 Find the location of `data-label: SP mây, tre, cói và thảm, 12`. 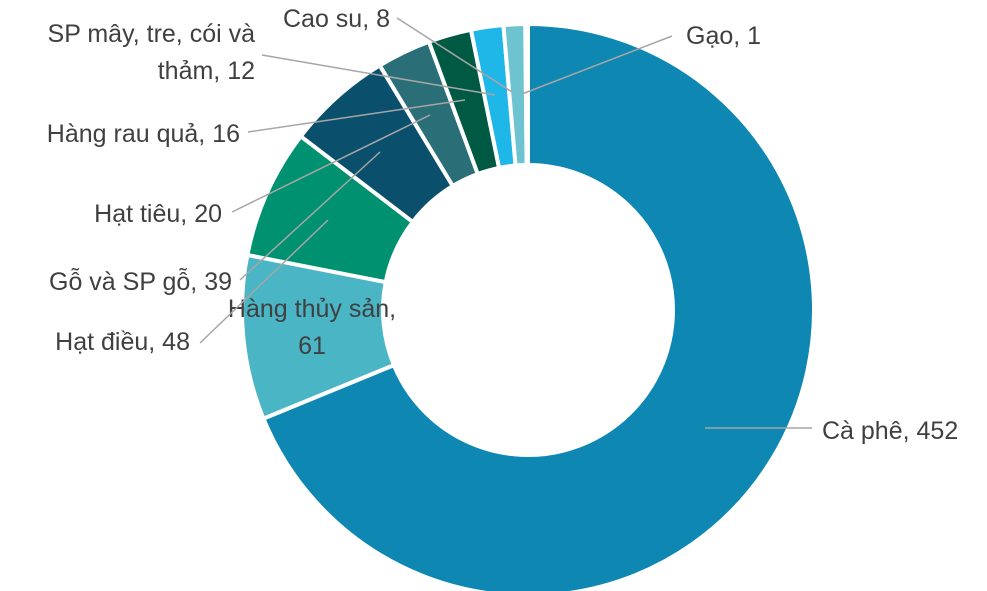

data-label: SP mây, tre, cói và thảm, 12 is located at coordinates (152, 52).